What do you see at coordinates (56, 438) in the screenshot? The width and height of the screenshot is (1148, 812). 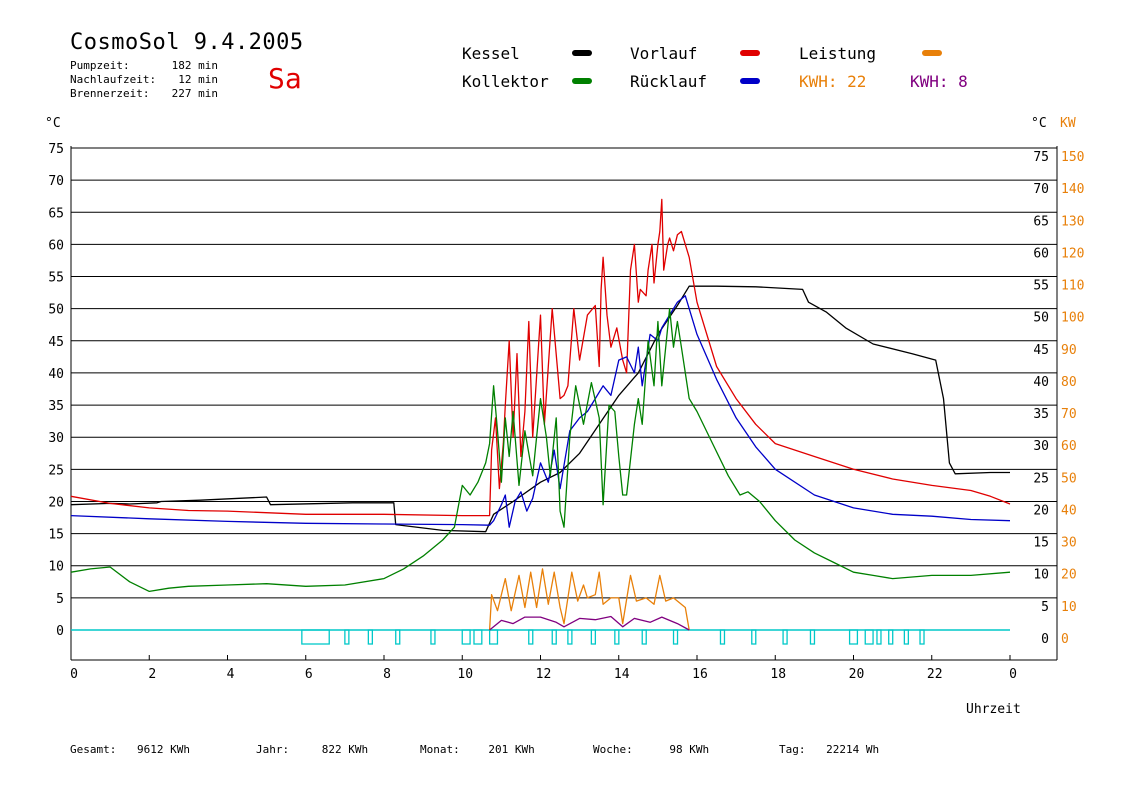 I see `y-tick-label: 30` at bounding box center [56, 438].